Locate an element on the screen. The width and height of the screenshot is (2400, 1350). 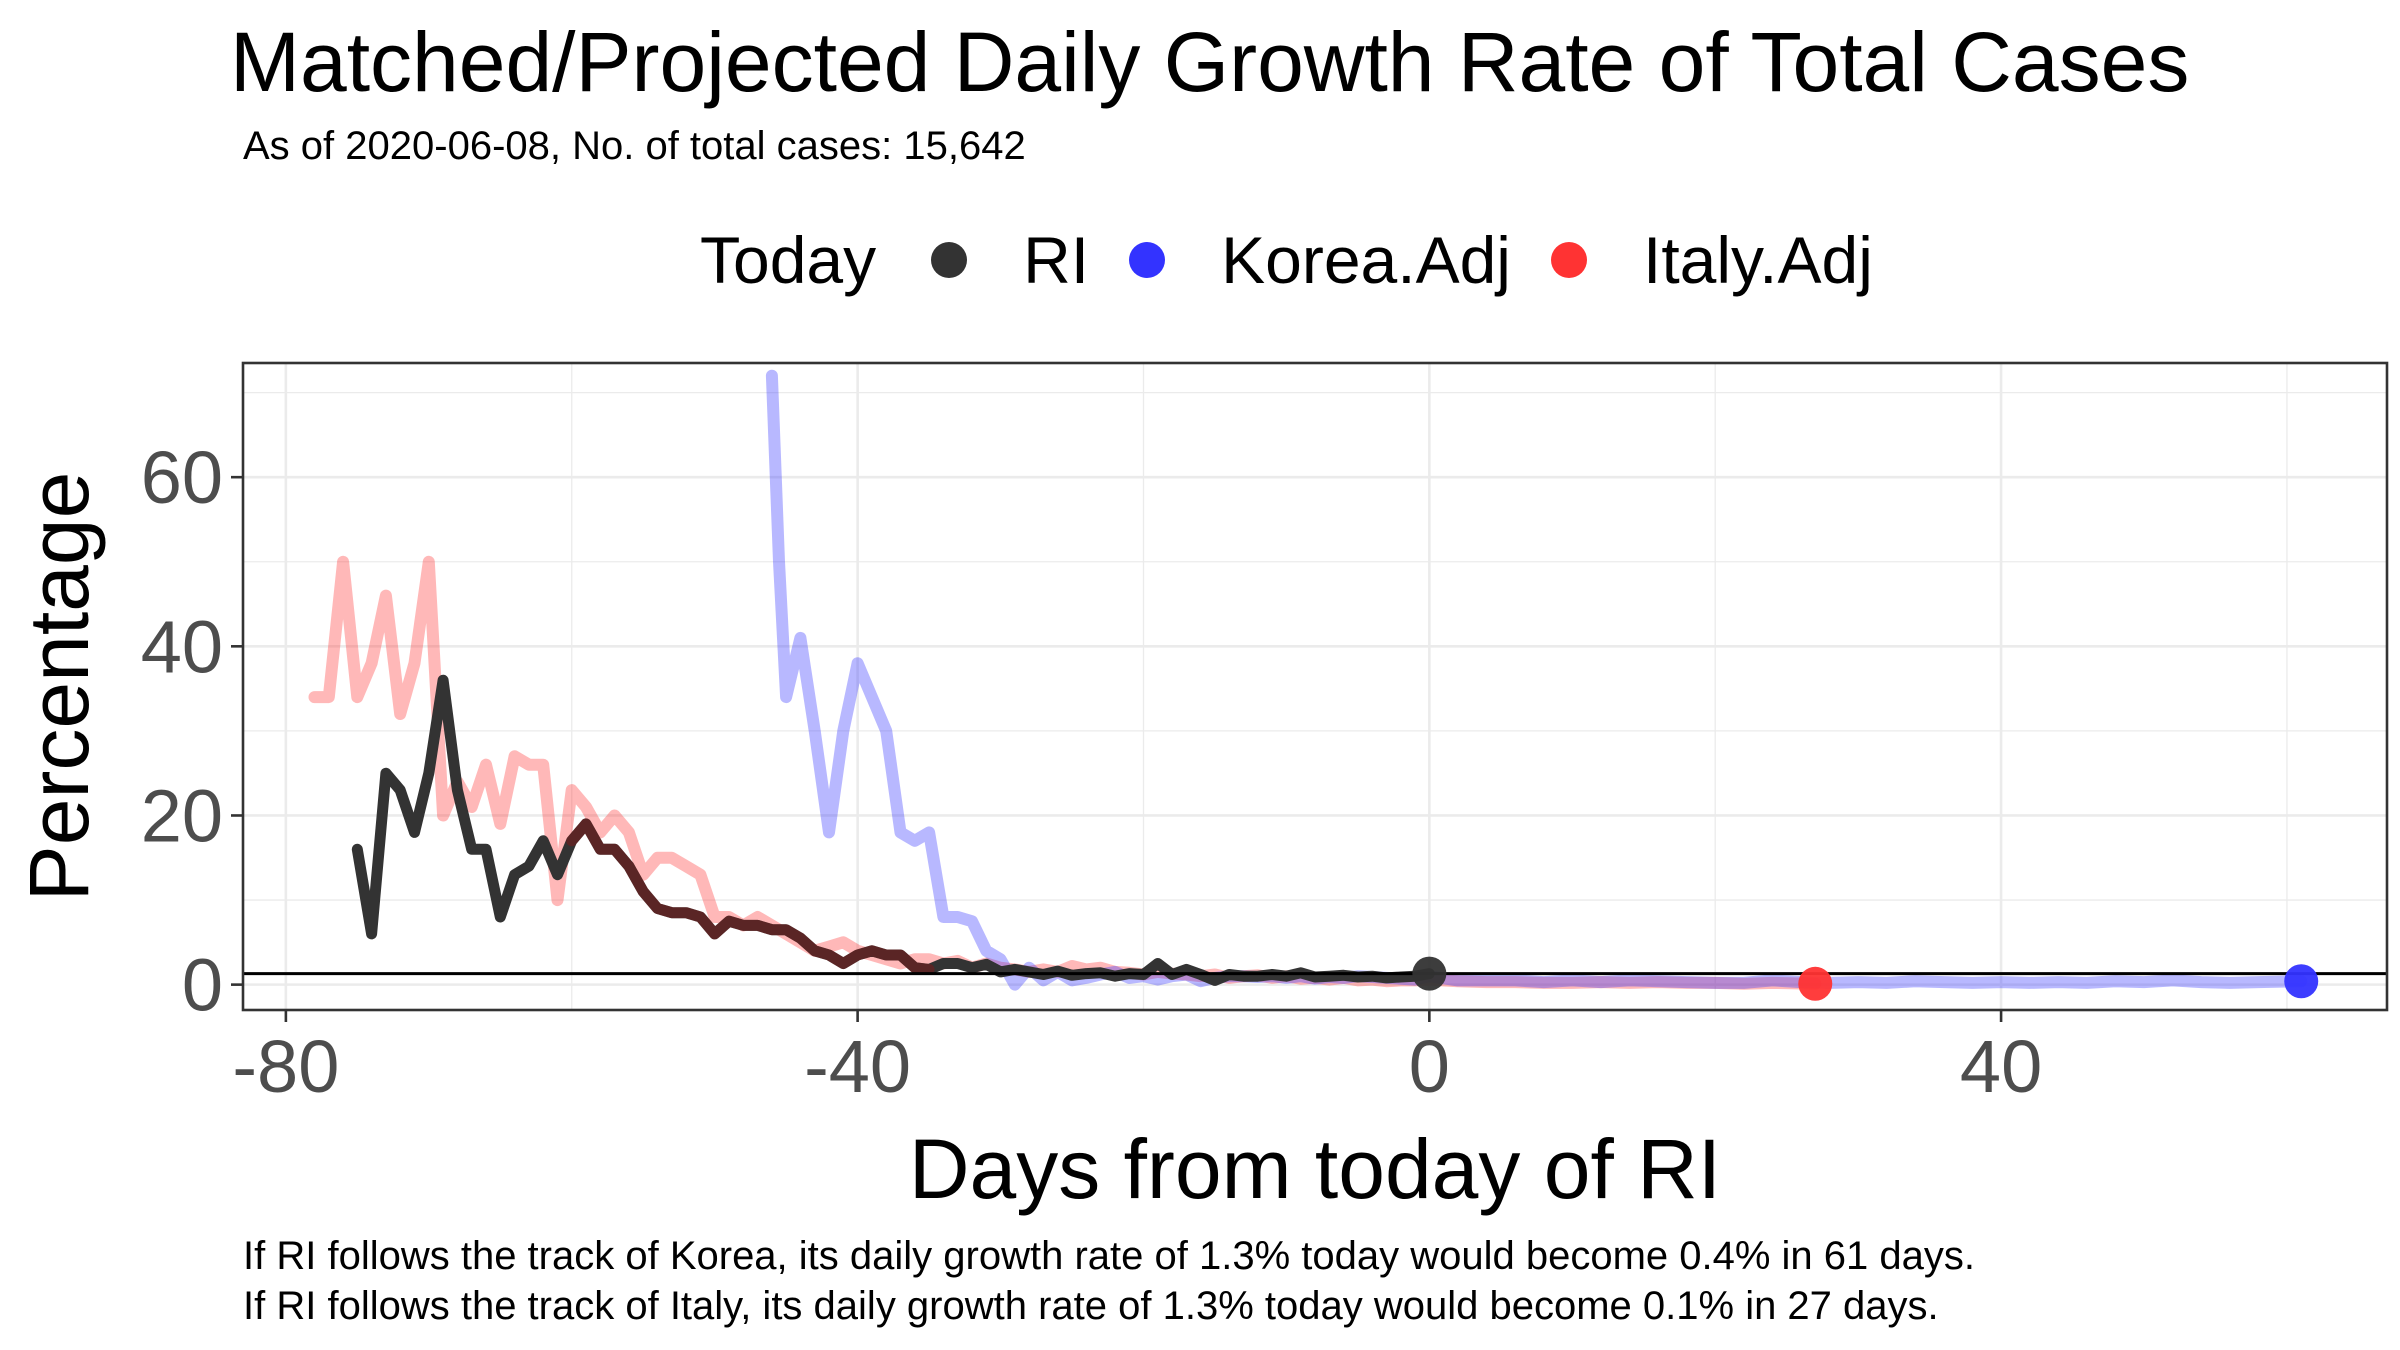
series-line-overlap is located at coordinates (750, 896).